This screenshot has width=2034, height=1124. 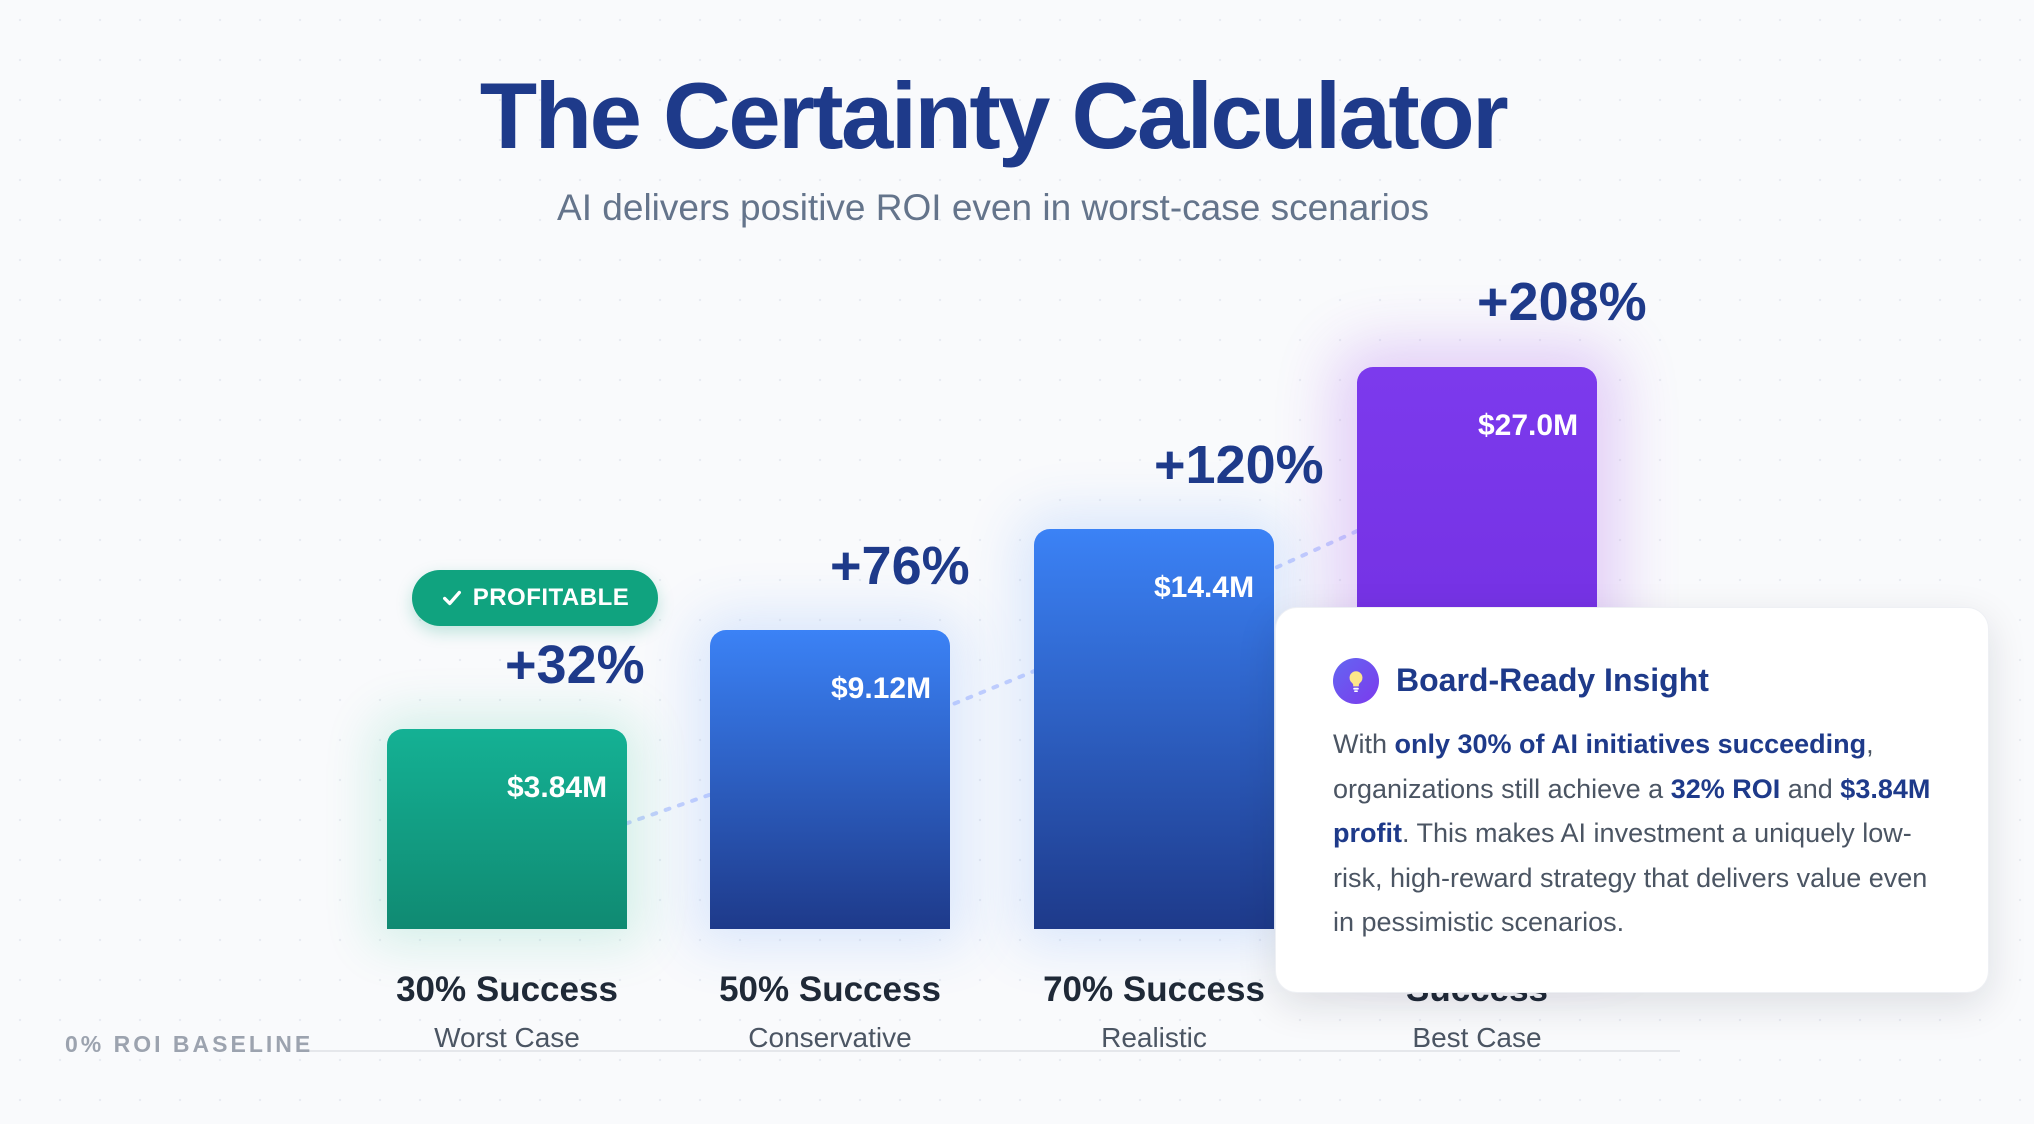 I want to click on bar-50-success: $9.12M, so click(x=830, y=779).